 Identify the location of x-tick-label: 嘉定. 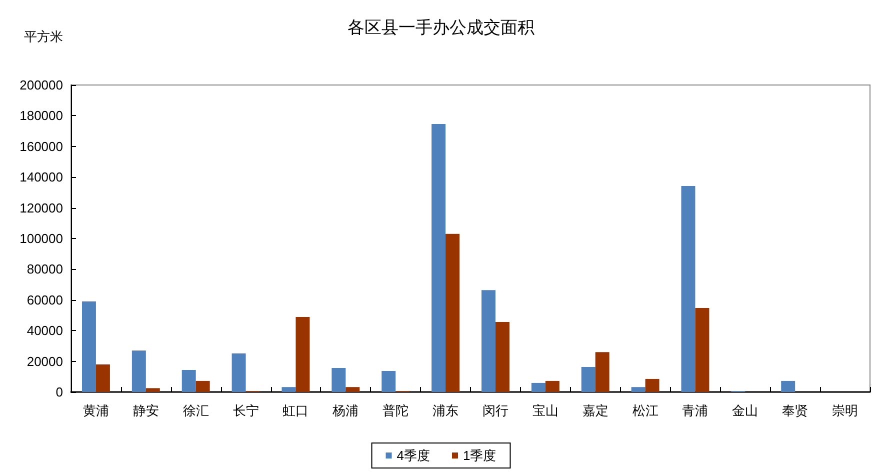
(595, 410).